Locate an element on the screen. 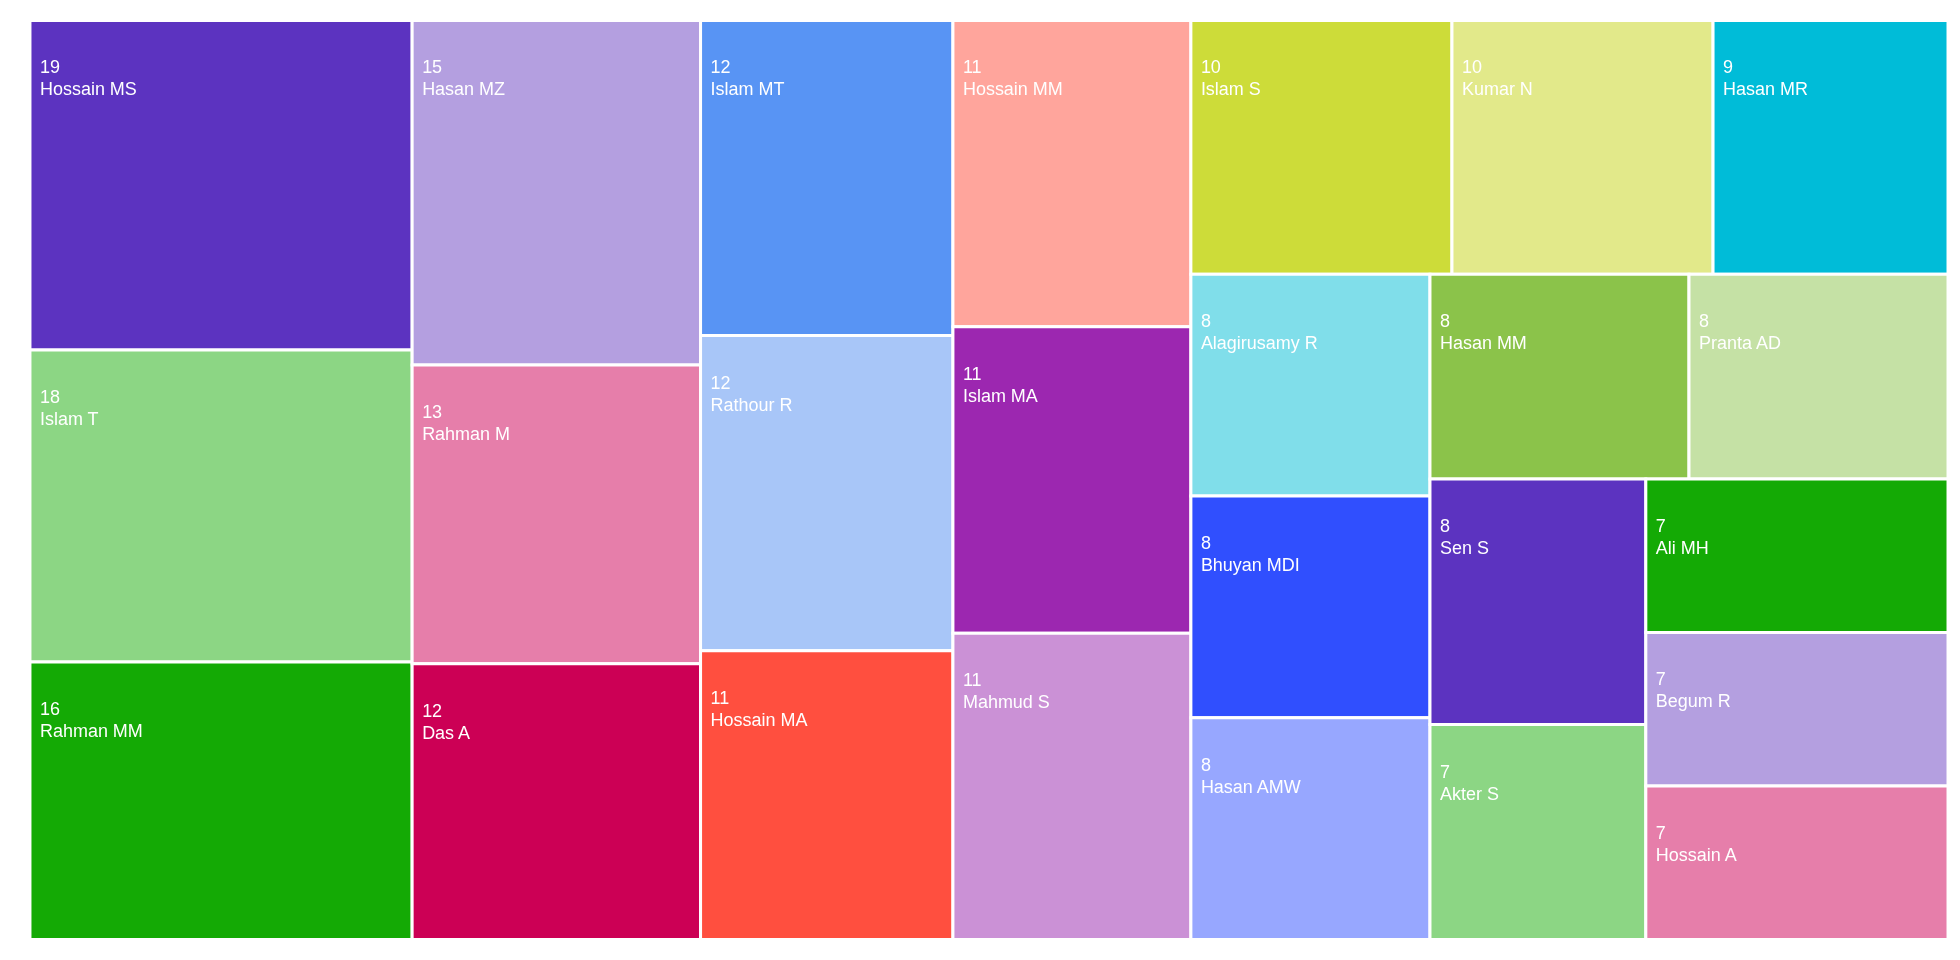  category-label: Bhuyan MDI is located at coordinates (1250, 564).